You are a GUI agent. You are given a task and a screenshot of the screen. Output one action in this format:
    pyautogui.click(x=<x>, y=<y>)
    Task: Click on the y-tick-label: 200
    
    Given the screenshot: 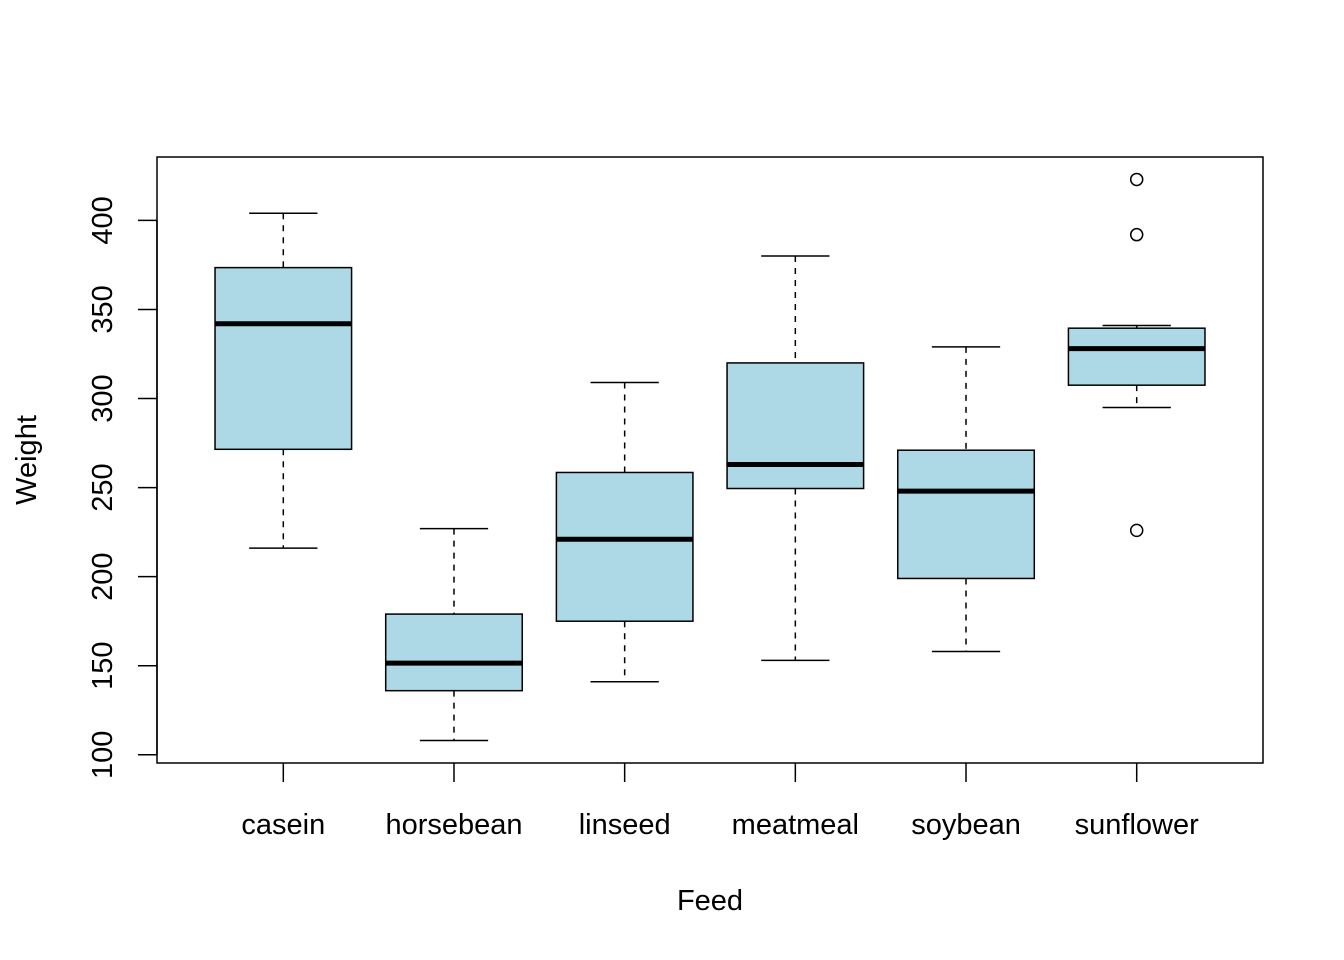 What is the action you would take?
    pyautogui.click(x=103, y=576)
    